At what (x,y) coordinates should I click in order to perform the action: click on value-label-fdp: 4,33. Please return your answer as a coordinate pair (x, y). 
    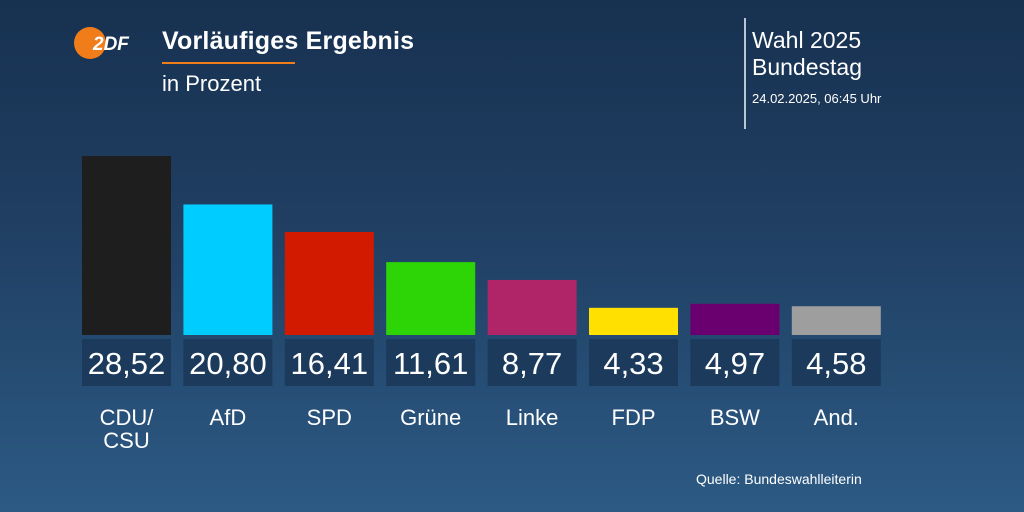
    Looking at the image, I should click on (633, 363).